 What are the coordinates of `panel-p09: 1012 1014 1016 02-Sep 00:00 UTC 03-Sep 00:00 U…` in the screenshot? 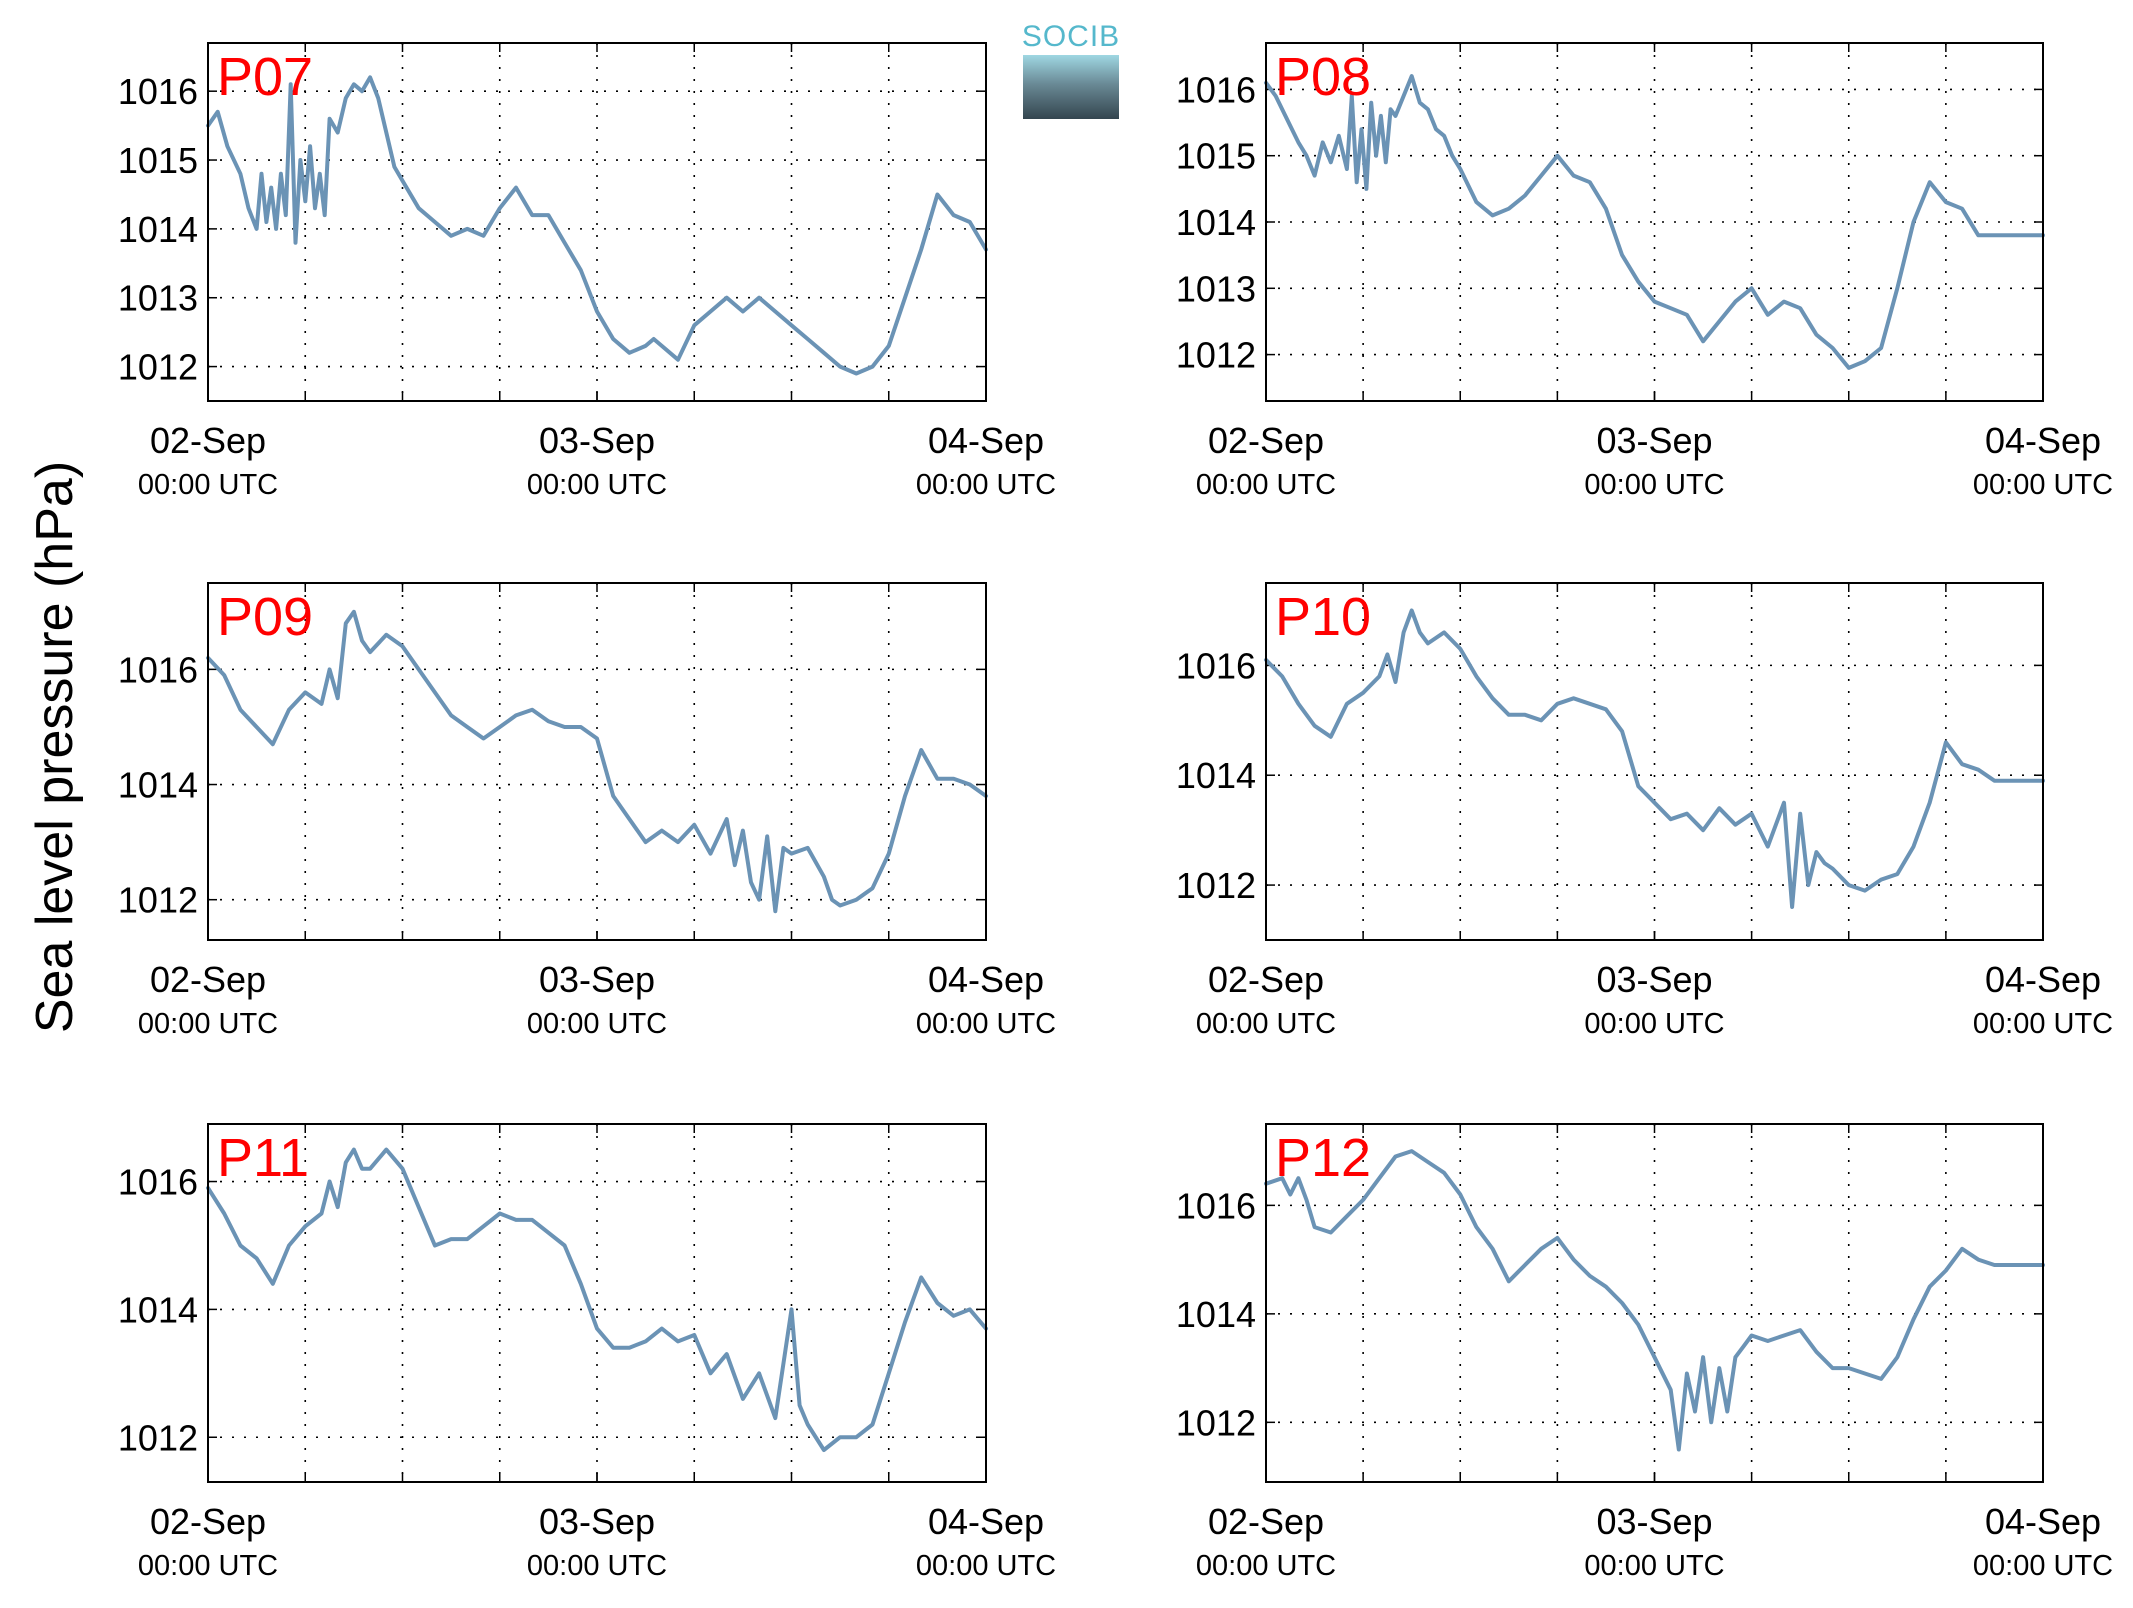 It's located at (587, 811).